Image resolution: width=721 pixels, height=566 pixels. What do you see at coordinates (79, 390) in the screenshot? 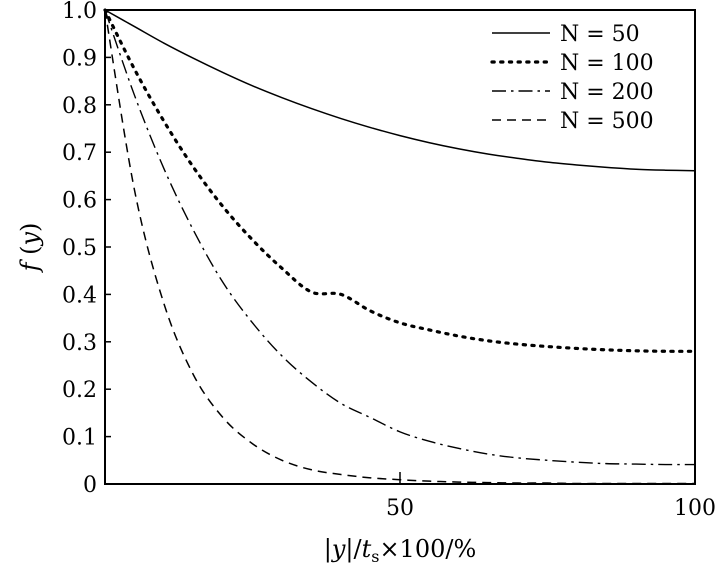
I see `y-tick-label: 0.2` at bounding box center [79, 390].